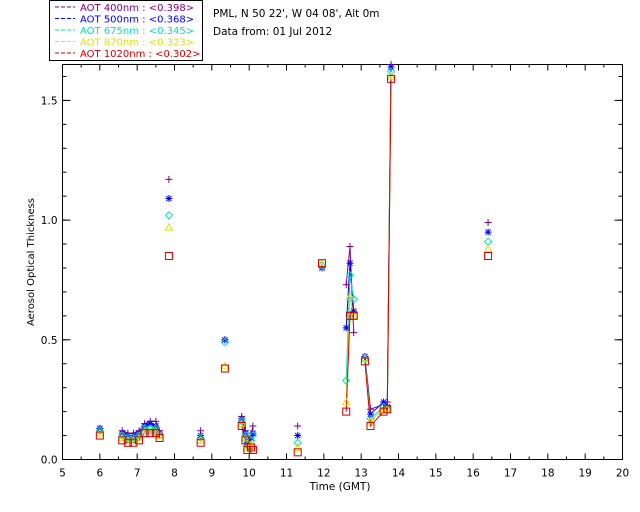 Image resolution: width=640 pixels, height=512 pixels. I want to click on x-tick-label: 5, so click(62, 474).